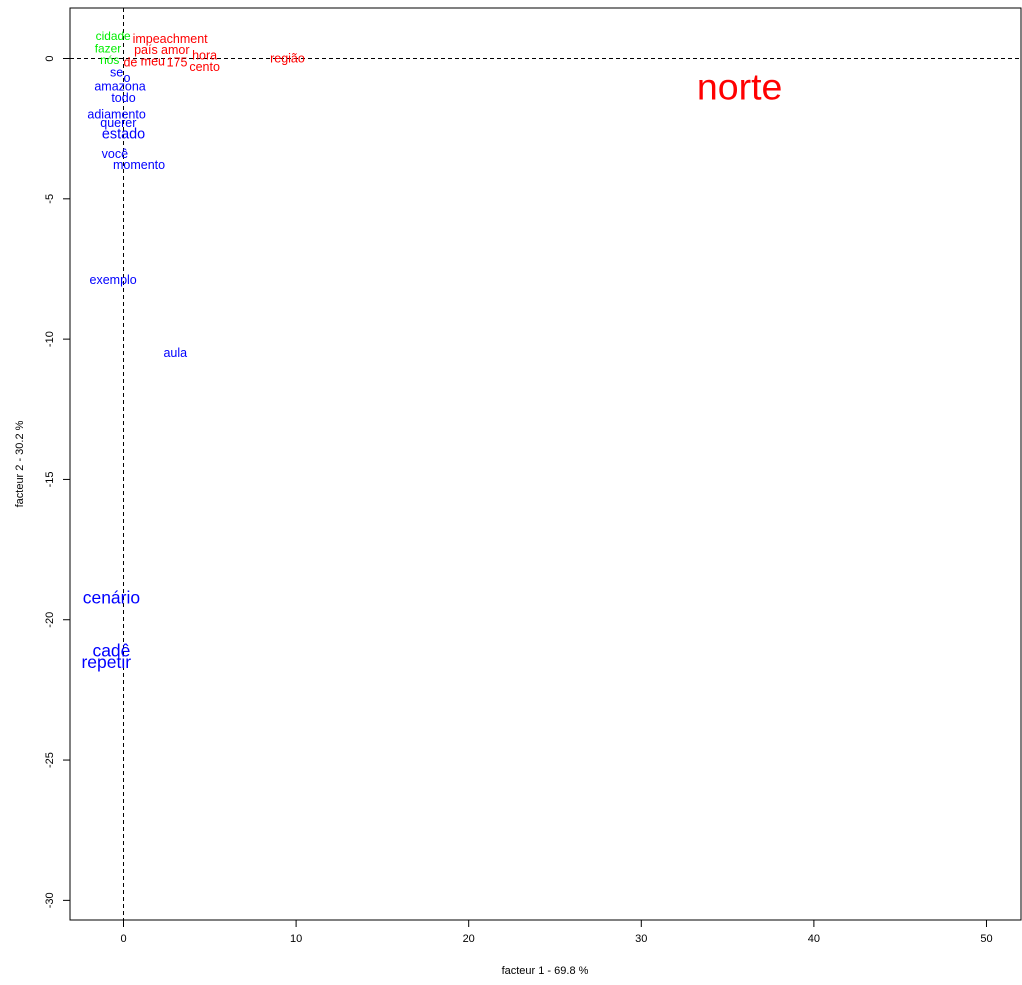  I want to click on word-label: se, so click(116, 73).